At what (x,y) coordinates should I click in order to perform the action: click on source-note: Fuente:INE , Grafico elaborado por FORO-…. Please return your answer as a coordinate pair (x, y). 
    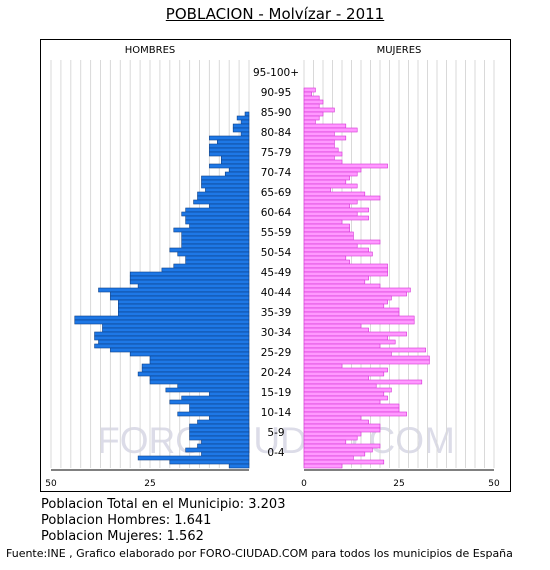
    Looking at the image, I should click on (259, 553).